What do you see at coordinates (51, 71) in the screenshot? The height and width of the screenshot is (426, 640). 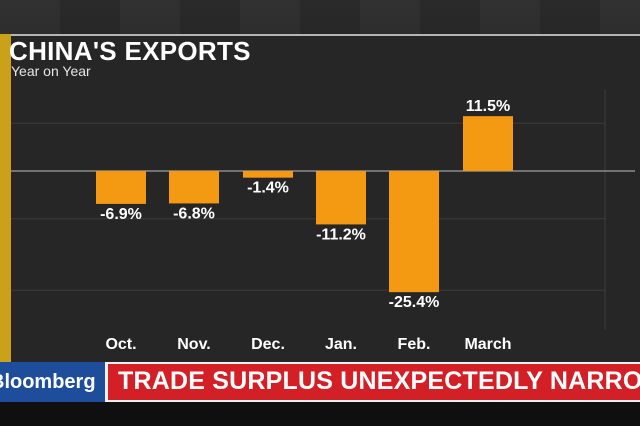 I see `chart-subtitle: Year on Year` at bounding box center [51, 71].